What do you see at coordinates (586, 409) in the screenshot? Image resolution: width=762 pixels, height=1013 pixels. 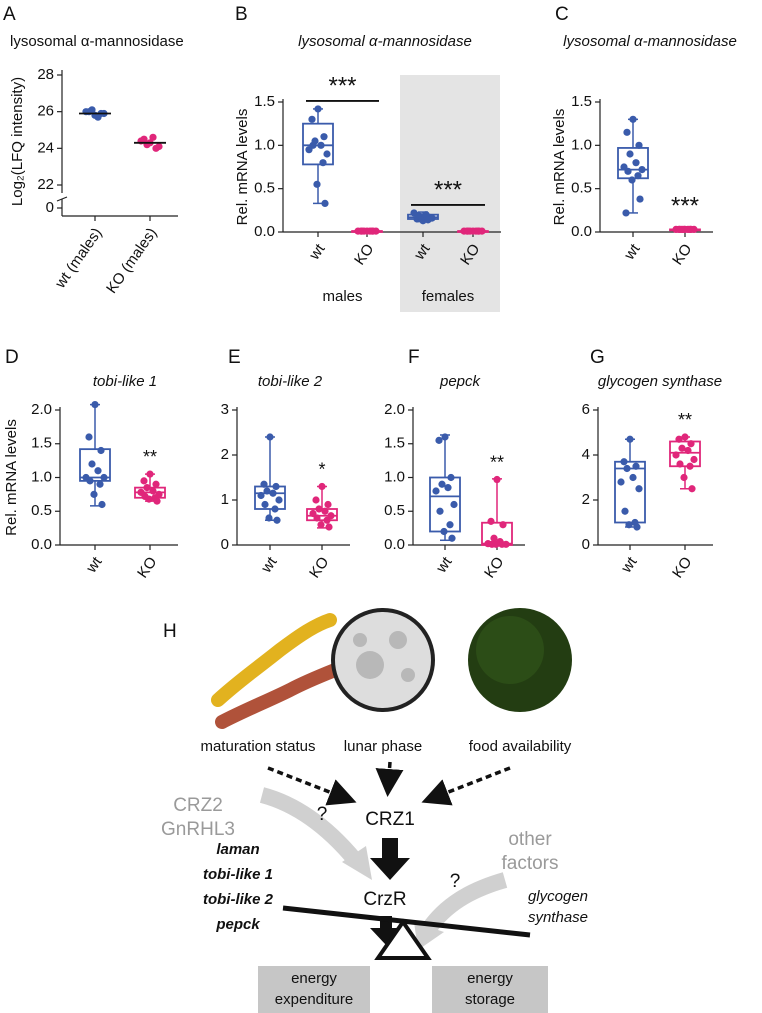 I see `y-tick-label: 6` at bounding box center [586, 409].